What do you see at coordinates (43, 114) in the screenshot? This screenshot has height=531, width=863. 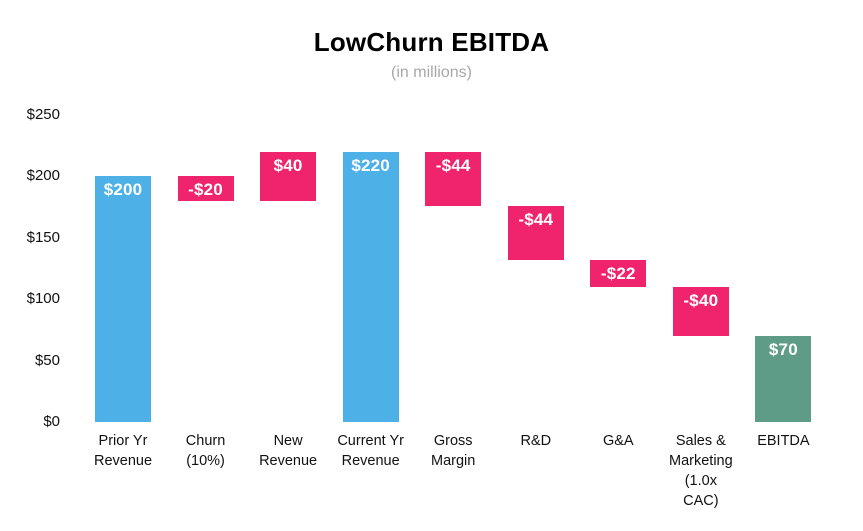 I see `y-tick-label: $250` at bounding box center [43, 114].